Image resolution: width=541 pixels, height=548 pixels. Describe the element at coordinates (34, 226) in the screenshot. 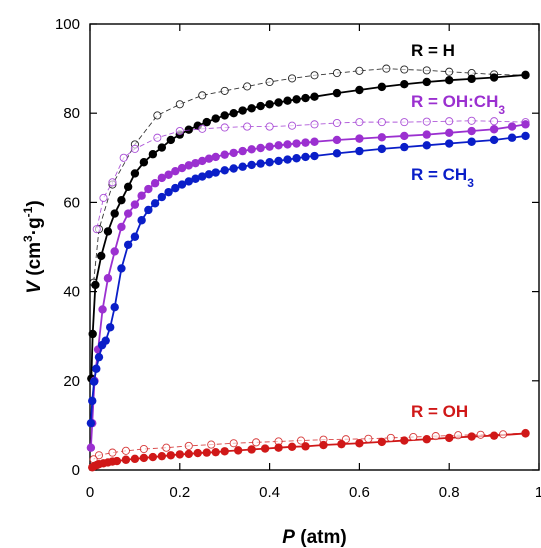

I see `y-axis-title-part: ·g` at that location.